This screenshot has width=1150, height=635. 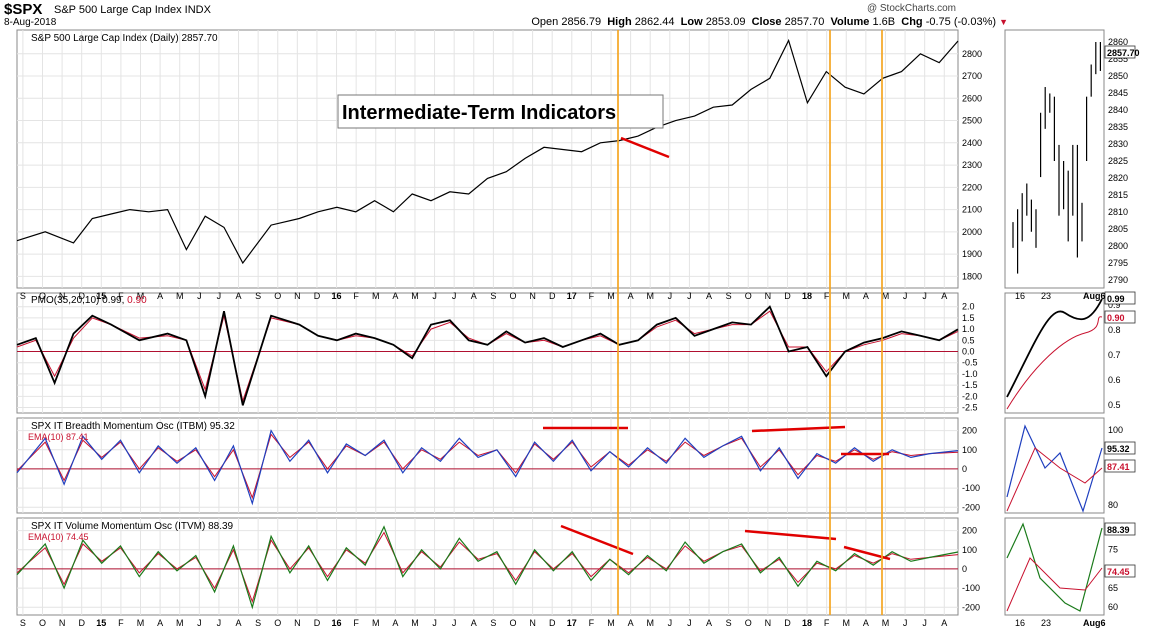 I want to click on y-tick-label: -0.5, so click(x=970, y=363).